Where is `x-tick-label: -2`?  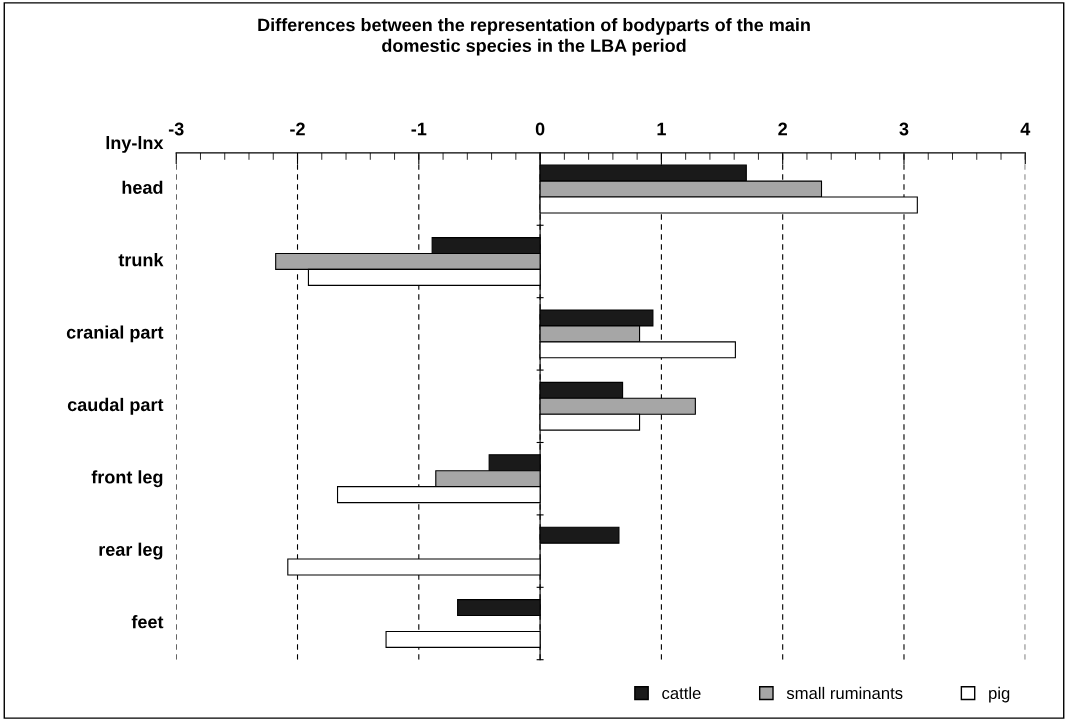 x-tick-label: -2 is located at coordinates (297, 129).